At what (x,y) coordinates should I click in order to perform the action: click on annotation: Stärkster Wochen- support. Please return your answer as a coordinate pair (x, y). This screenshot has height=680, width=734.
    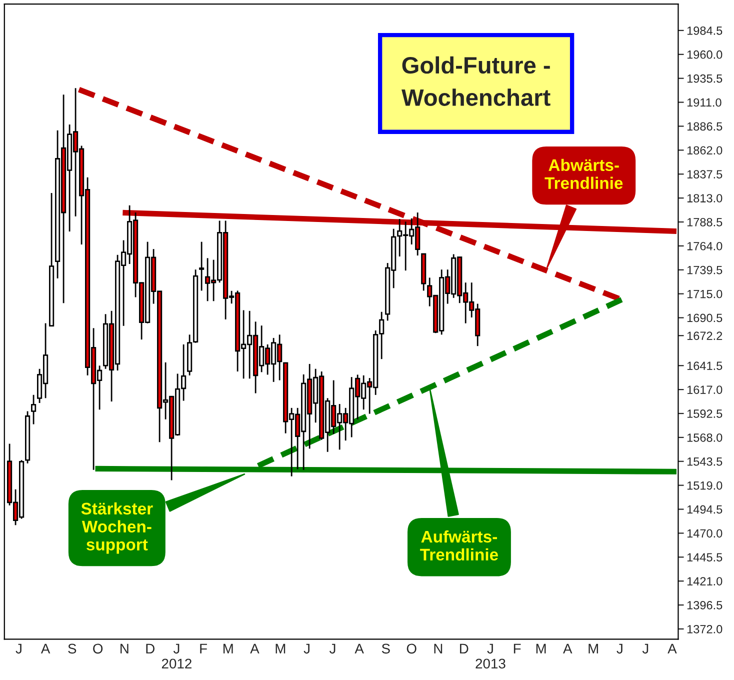
    Looking at the image, I should click on (117, 528).